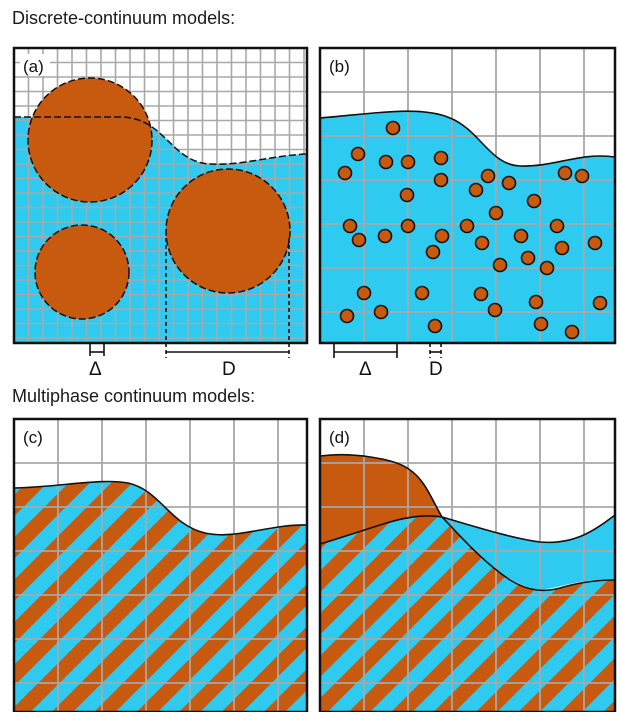 This screenshot has height=712, width=619. Describe the element at coordinates (436, 369) in the screenshot. I see `d-label-b: D` at that location.